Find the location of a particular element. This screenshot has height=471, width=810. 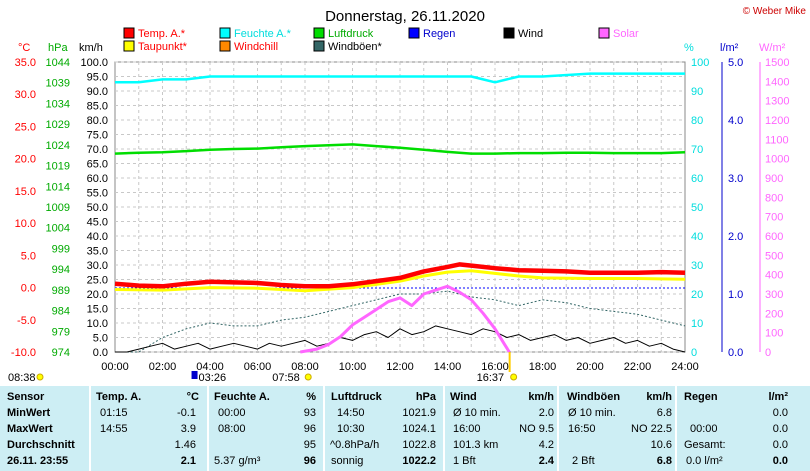

stats-header: Windböen is located at coordinates (594, 397).